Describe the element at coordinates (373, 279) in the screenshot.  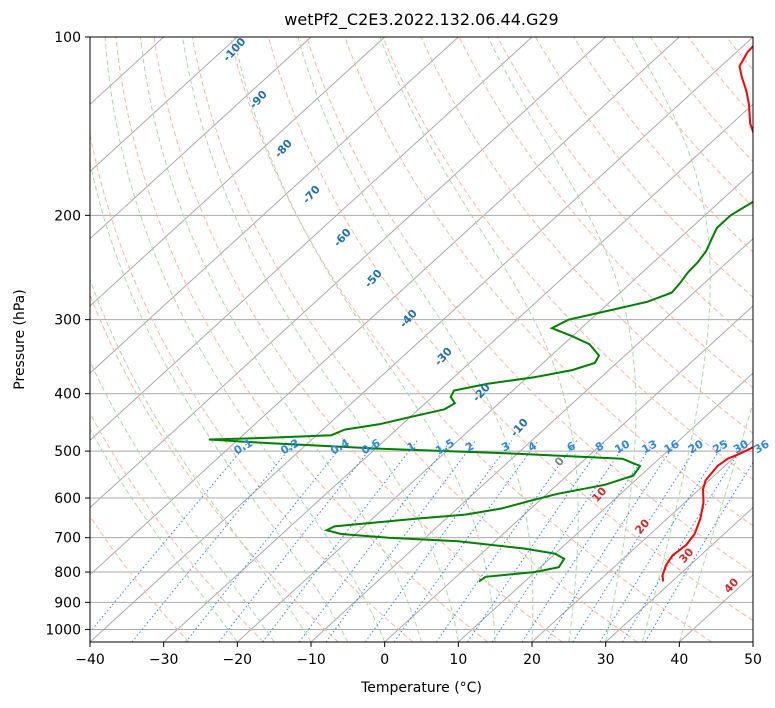
I see `dry-adiabat-label: -50` at that location.